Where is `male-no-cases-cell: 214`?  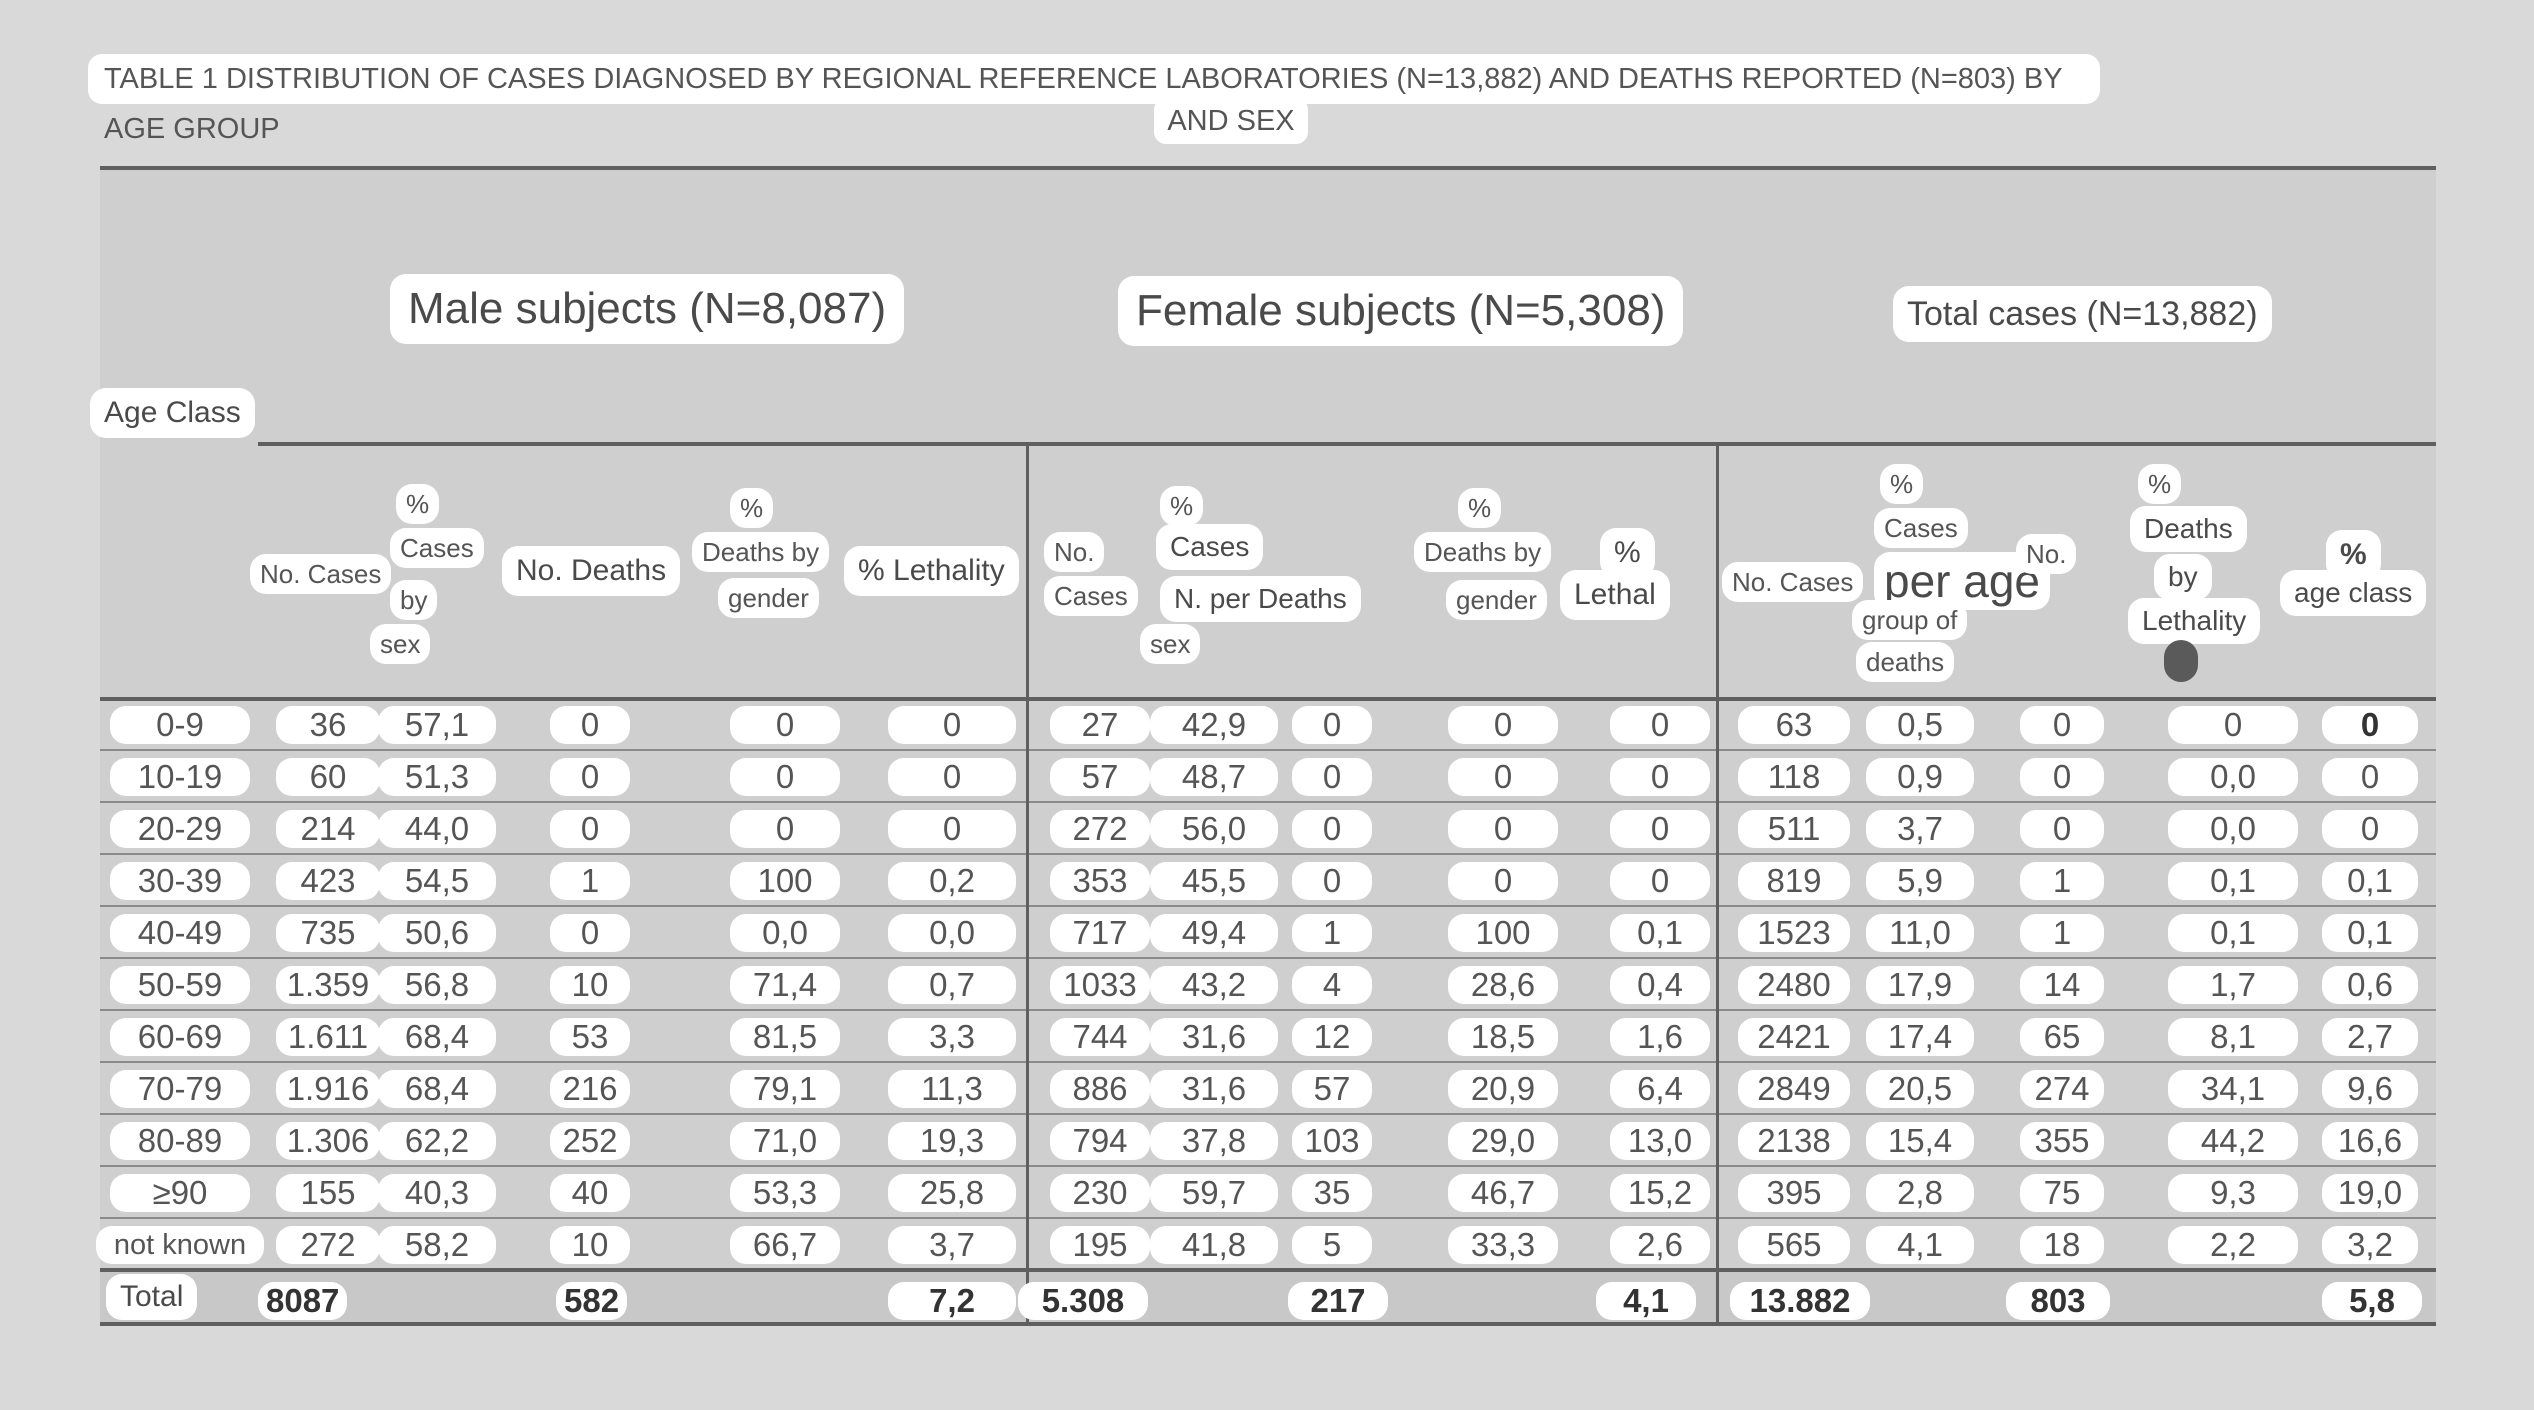
male-no-cases-cell: 214 is located at coordinates (328, 829).